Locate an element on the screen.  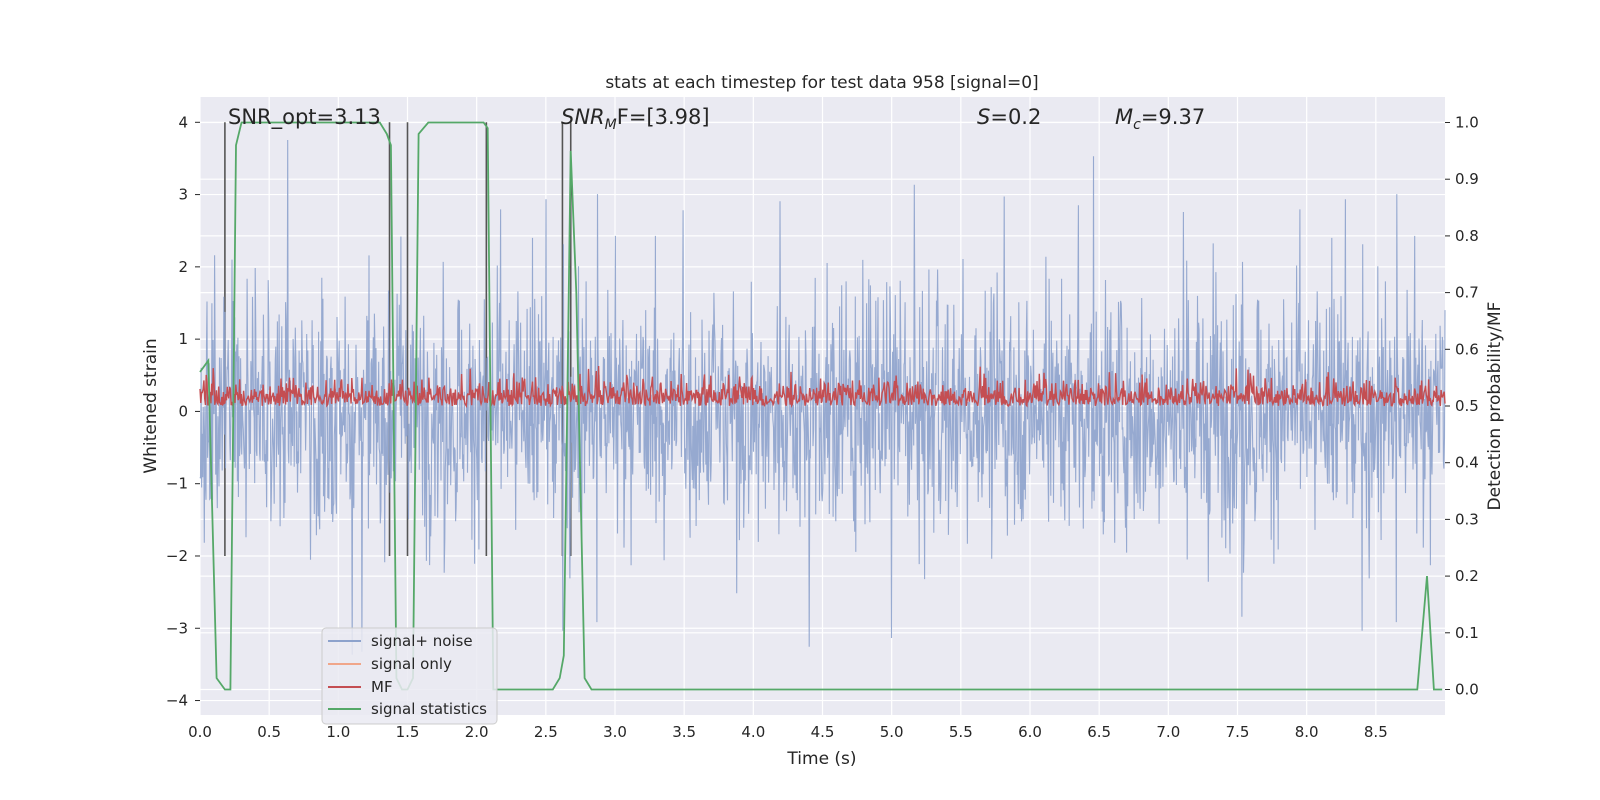
y2-tick-label: 1.0 is located at coordinates (1467, 123).